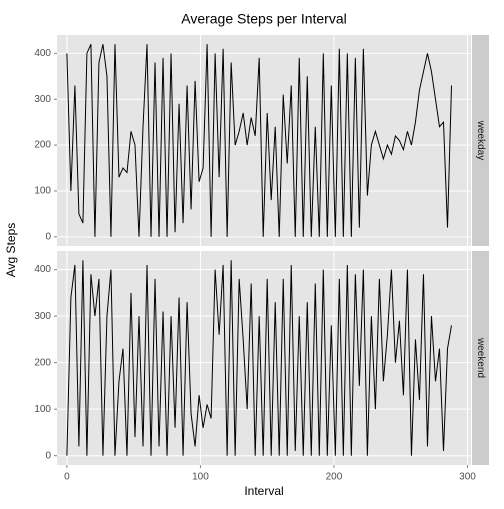 The image size is (504, 509). What do you see at coordinates (264, 19) in the screenshot?
I see `chart-title: Average Steps per Interval` at bounding box center [264, 19].